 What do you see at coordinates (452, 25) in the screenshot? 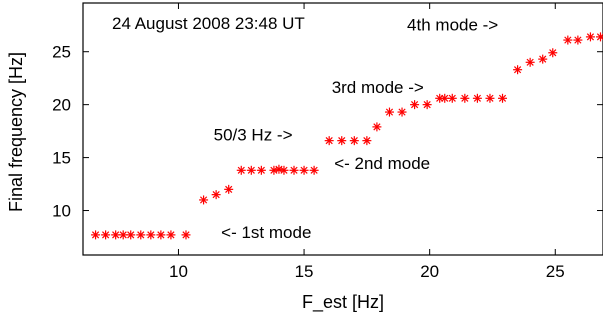
I see `annotation-label: 4th mode ->` at bounding box center [452, 25].